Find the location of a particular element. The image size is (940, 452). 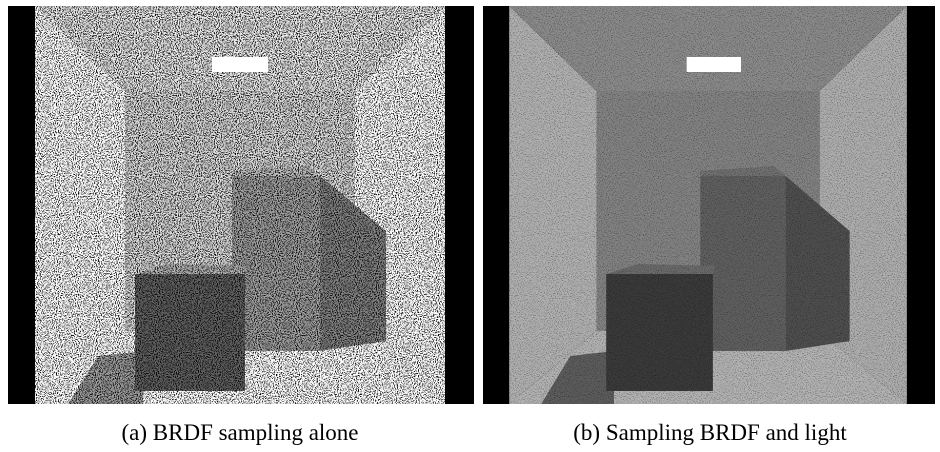

caption: (a) BRDF sampling alone is located at coordinates (240, 432).